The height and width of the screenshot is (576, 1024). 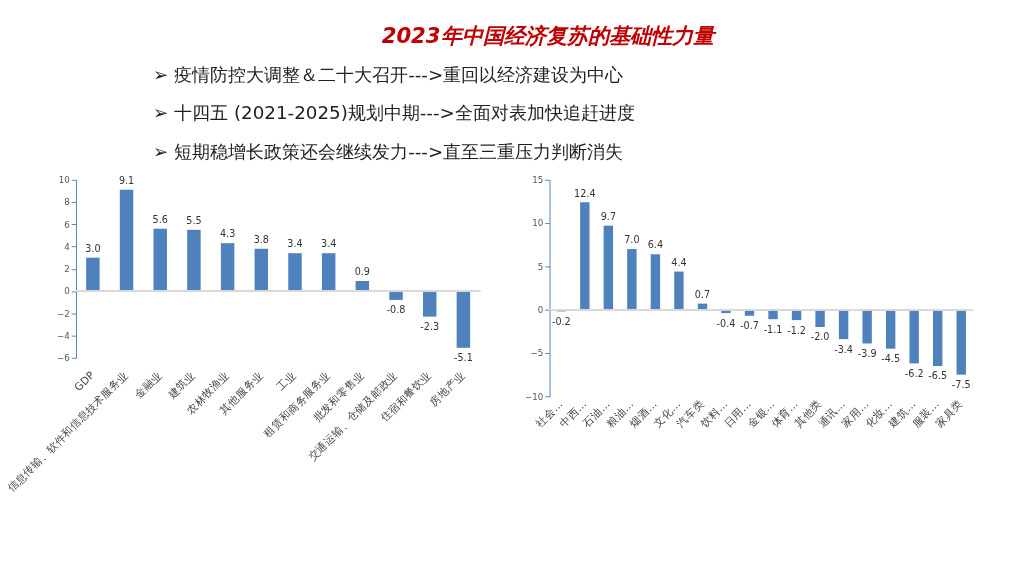 What do you see at coordinates (820, 337) in the screenshot?
I see `data-label: -2.0` at bounding box center [820, 337].